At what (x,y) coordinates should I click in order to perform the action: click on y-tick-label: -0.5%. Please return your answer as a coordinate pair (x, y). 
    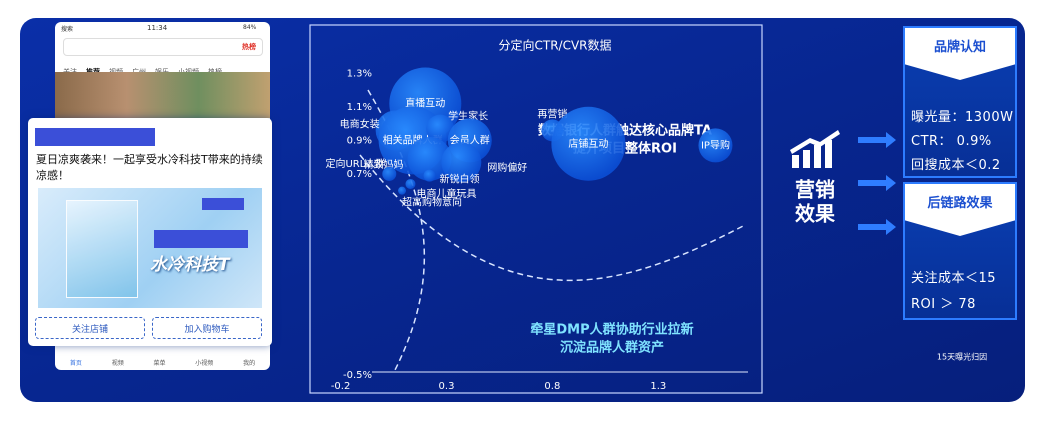
    Looking at the image, I should click on (357, 375).